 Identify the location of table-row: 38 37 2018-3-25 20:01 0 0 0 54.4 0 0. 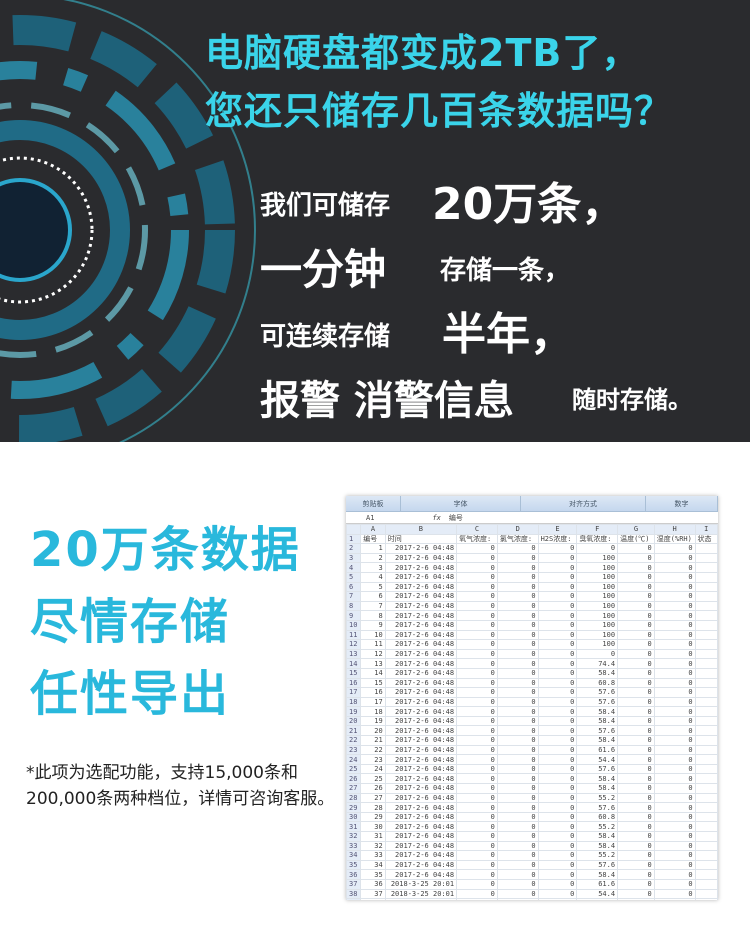
(532, 894).